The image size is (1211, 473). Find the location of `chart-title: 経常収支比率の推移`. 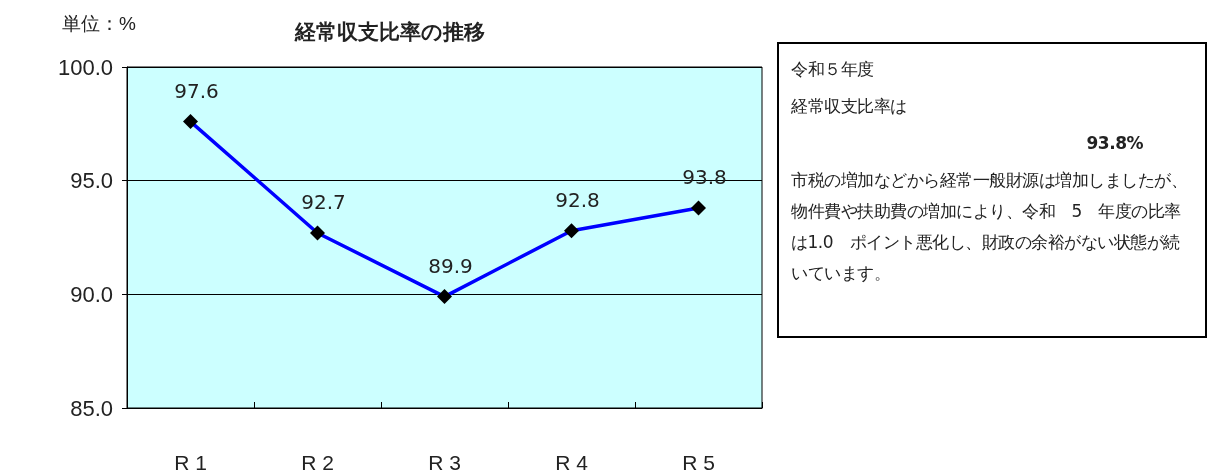

chart-title: 経常収支比率の推移 is located at coordinates (389, 31).